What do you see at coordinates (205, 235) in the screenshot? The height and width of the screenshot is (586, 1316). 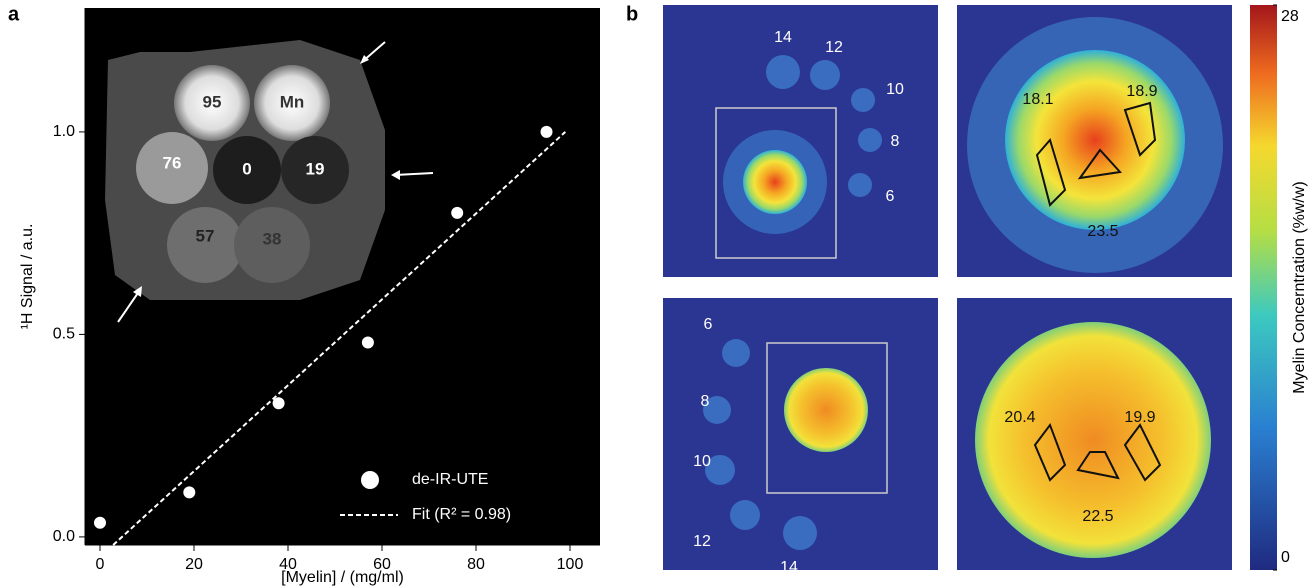 I see `inset-label: 57` at bounding box center [205, 235].